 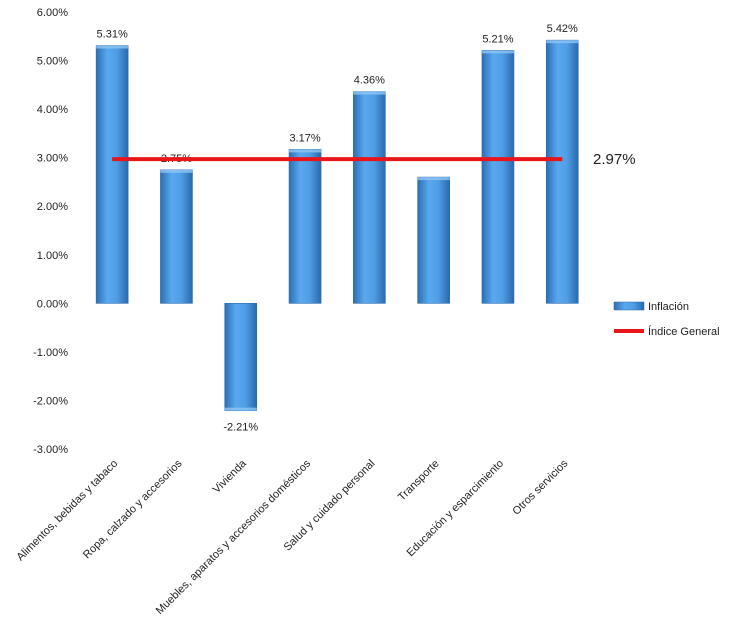 I want to click on legend-swatch-inflacion, so click(x=629, y=306).